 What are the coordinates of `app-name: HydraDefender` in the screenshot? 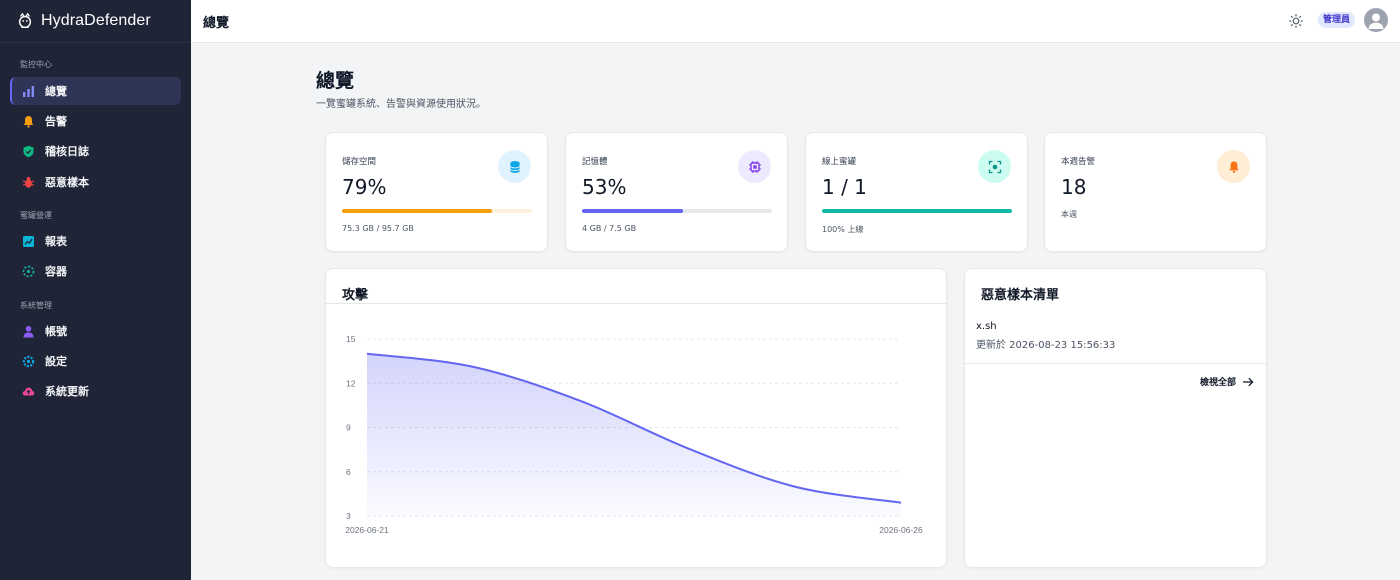 It's located at (96, 20).